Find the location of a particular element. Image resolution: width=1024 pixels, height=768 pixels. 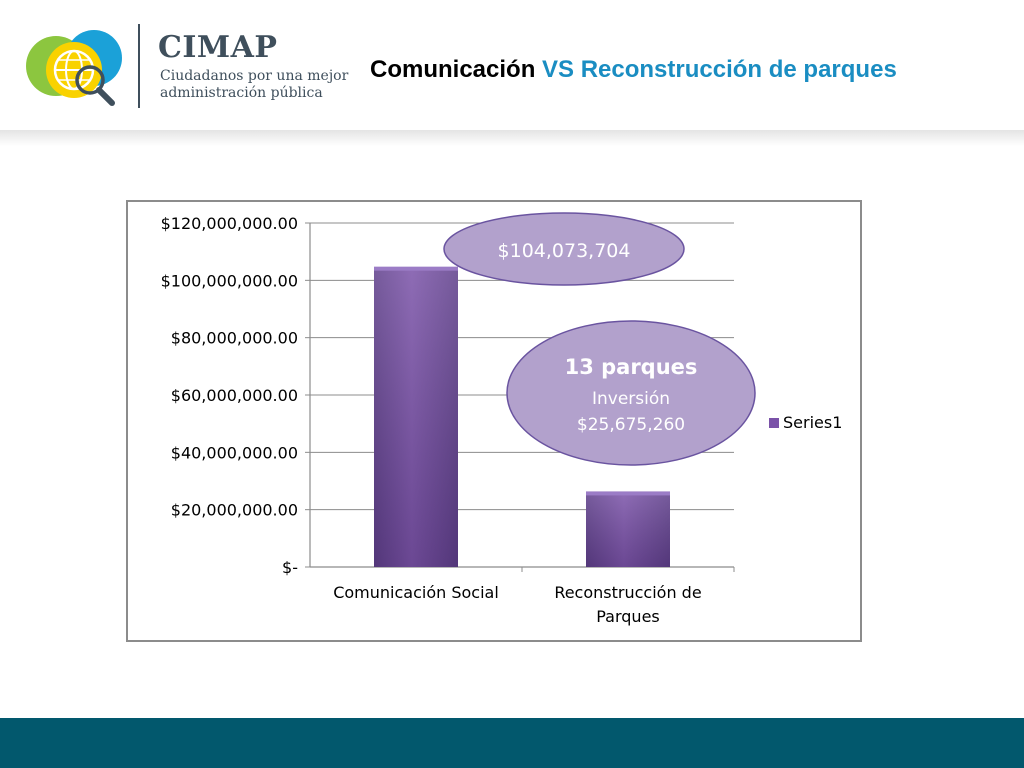

y-tick-label: $80,000,000.00 is located at coordinates (234, 338).